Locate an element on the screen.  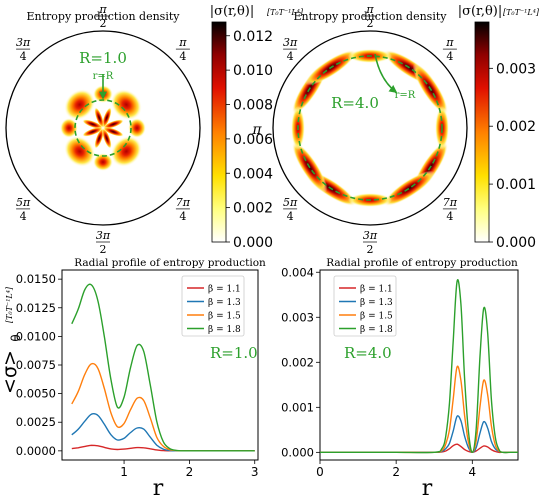
l1ticks-ylabel-3: 0.0075 is located at coordinates (36, 365).